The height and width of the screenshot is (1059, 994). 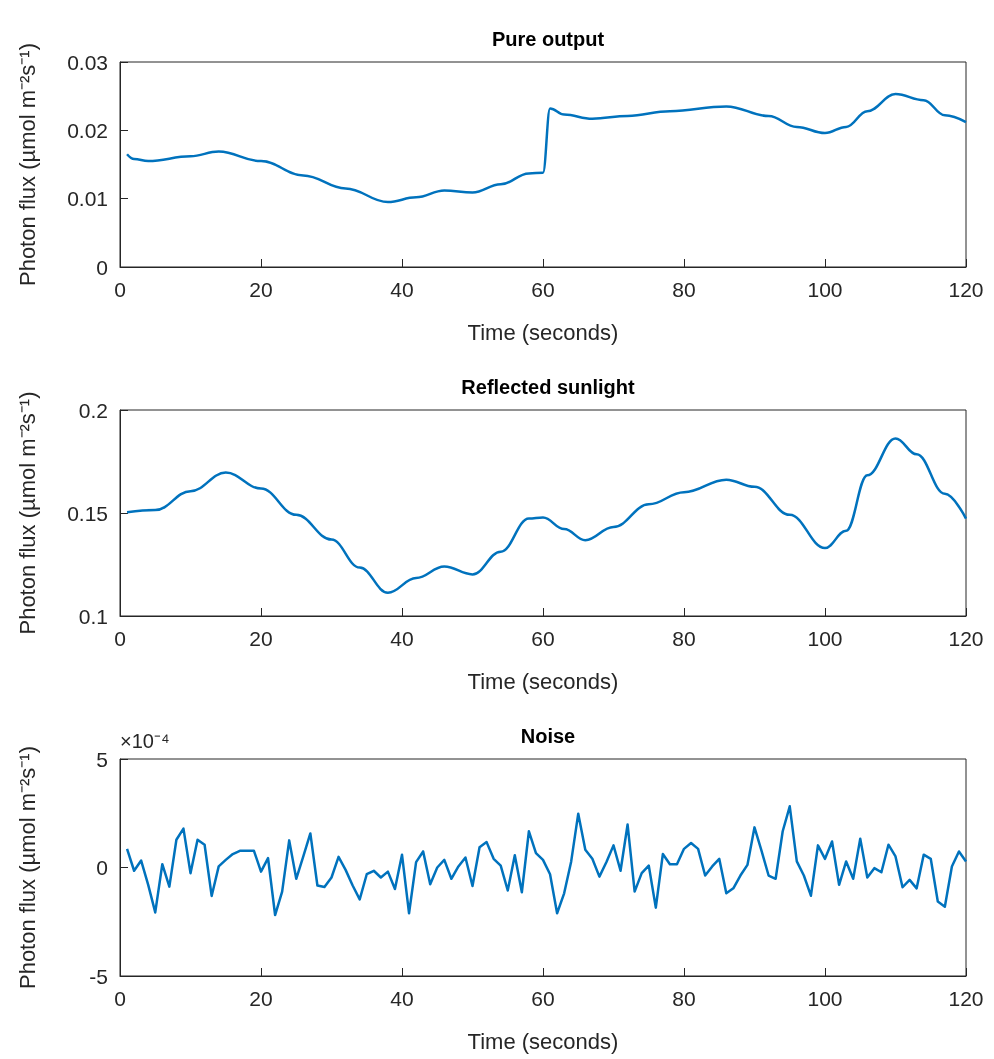 I want to click on text: ×10⁻⁴, so click(x=145, y=741).